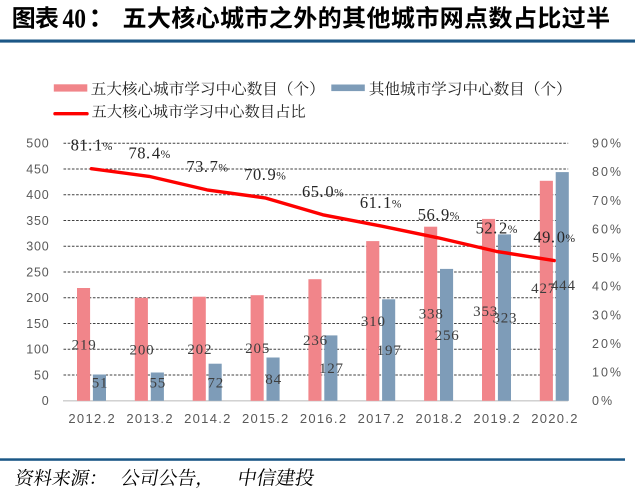 This screenshot has height=499, width=636. I want to click on svg-text: 52.2%, so click(497, 227).